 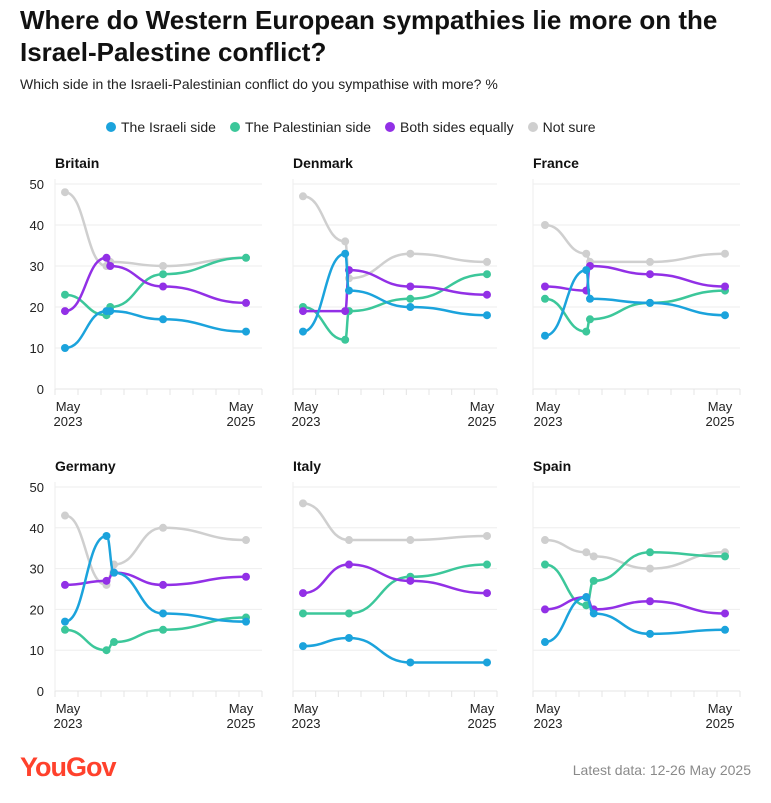 I want to click on panel-title: Italy, so click(x=307, y=466).